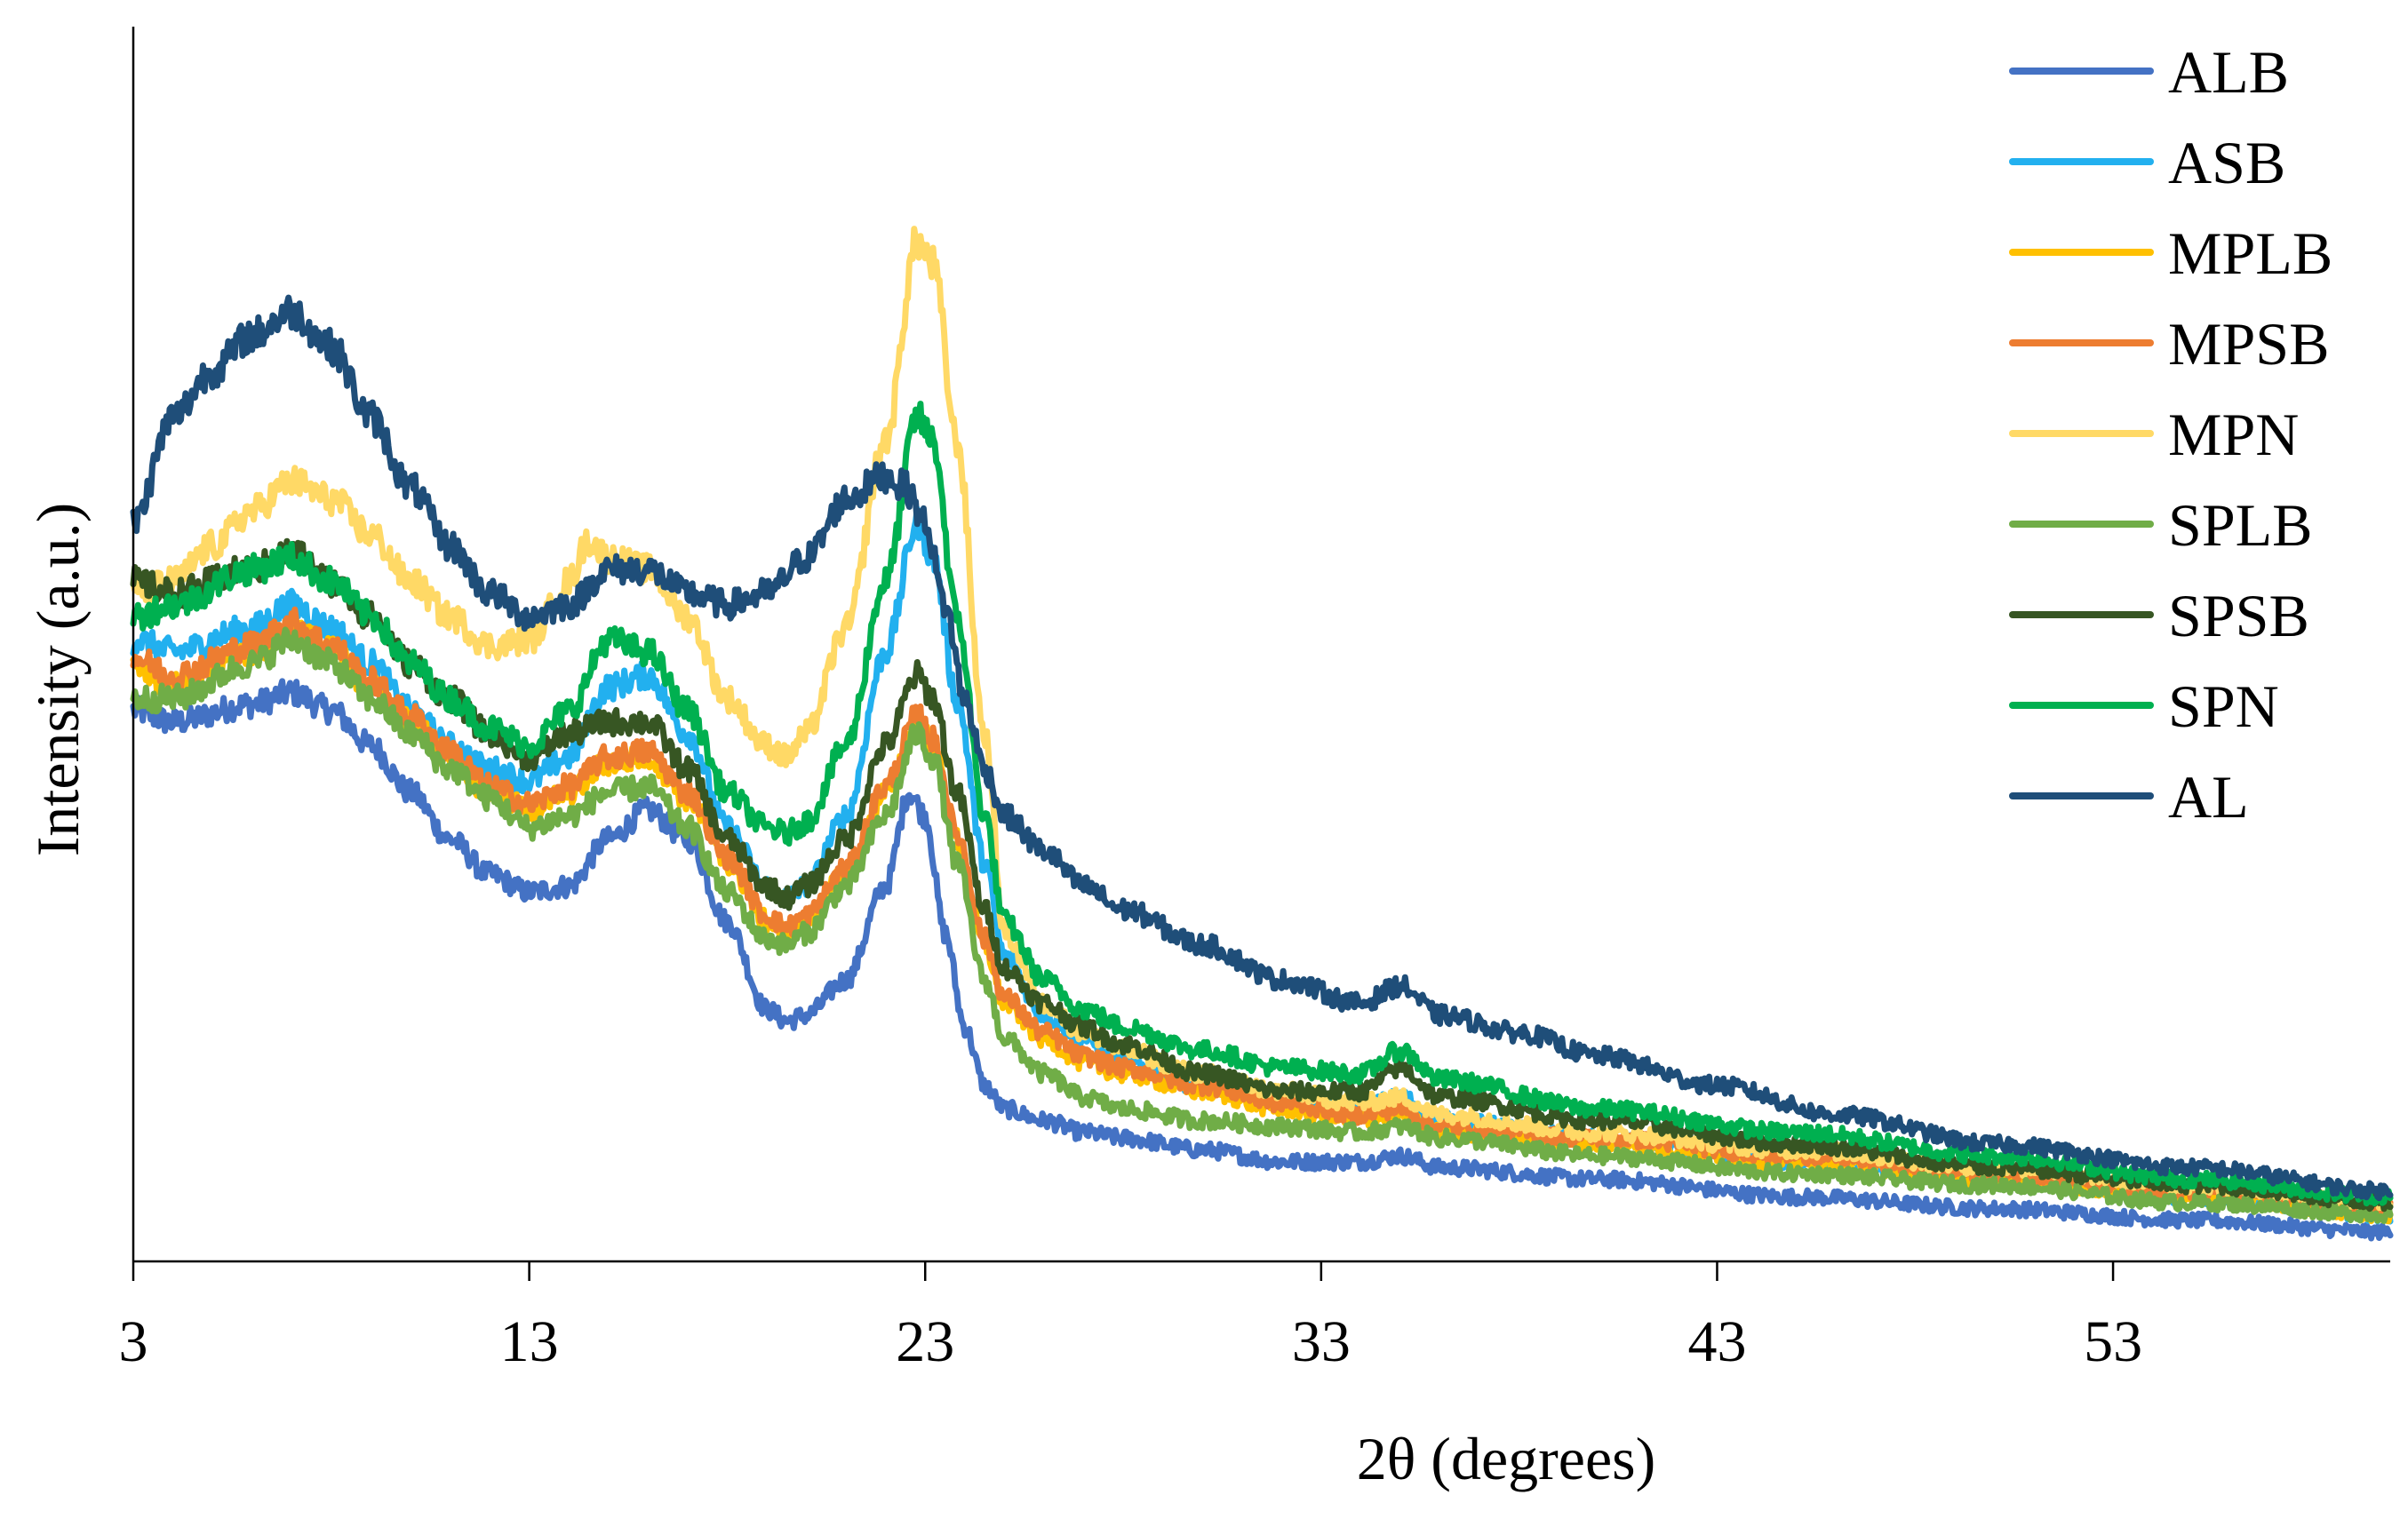  Describe the element at coordinates (2238, 615) in the screenshot. I see `legend-label-spsb: SPSB` at that location.